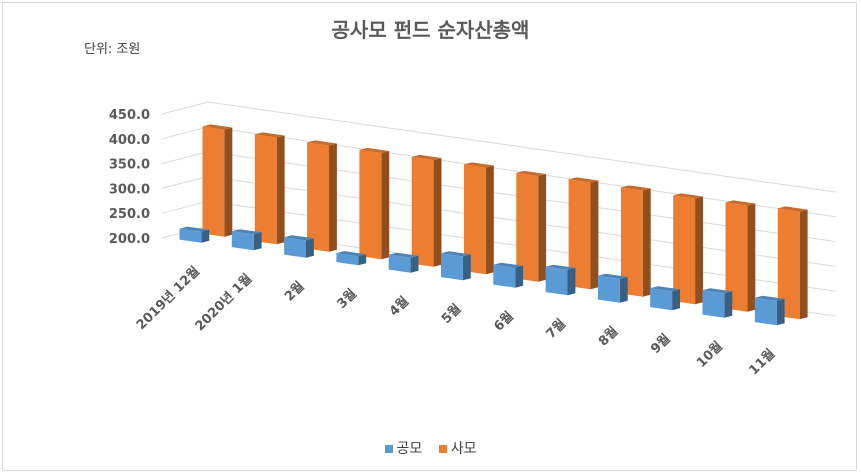  I want to click on x-tick-label: 3월, so click(347, 299).